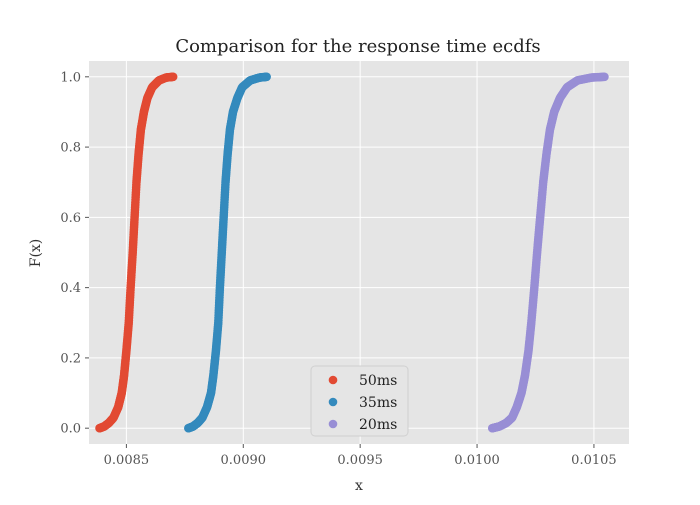  Describe the element at coordinates (477, 460) in the screenshot. I see `x-tick-label: 0.0100` at that location.